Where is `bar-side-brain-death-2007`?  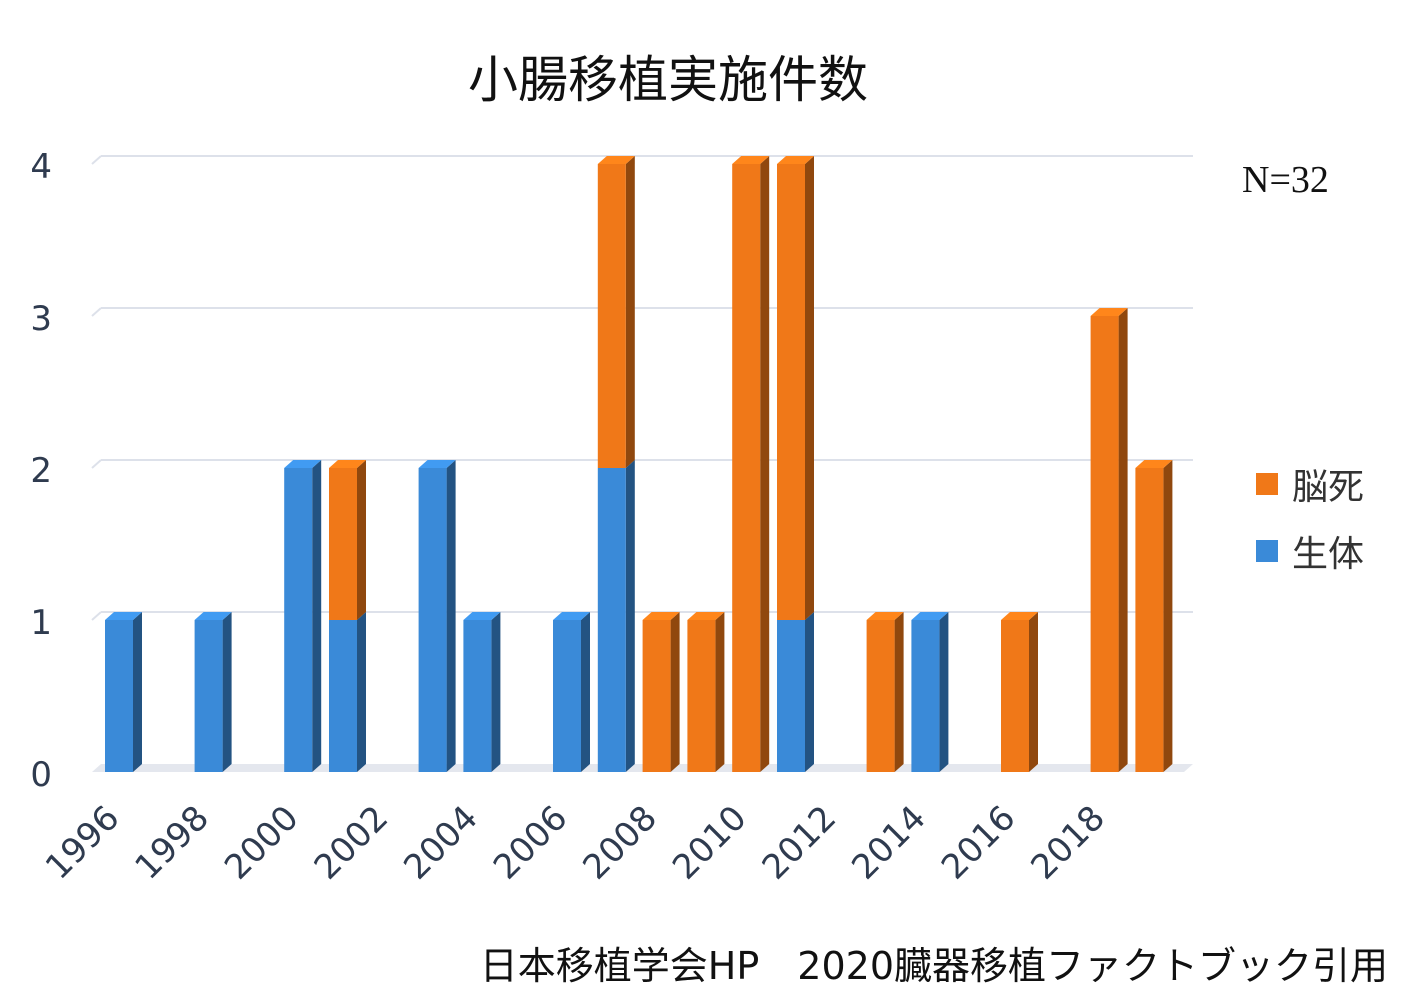
bar-side-brain-death-2007 is located at coordinates (630, 312).